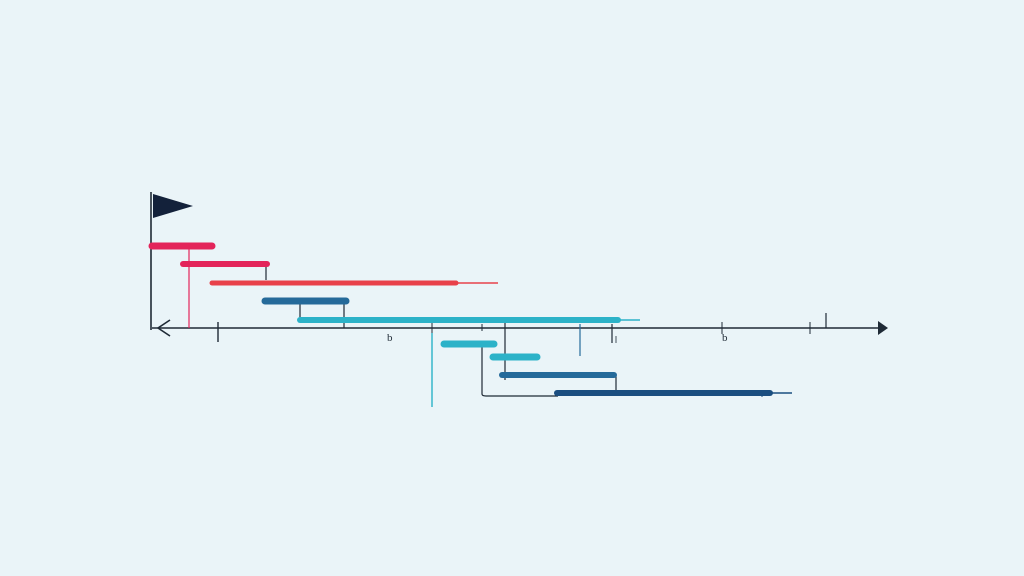  I want to click on flag-icon, so click(173, 206).